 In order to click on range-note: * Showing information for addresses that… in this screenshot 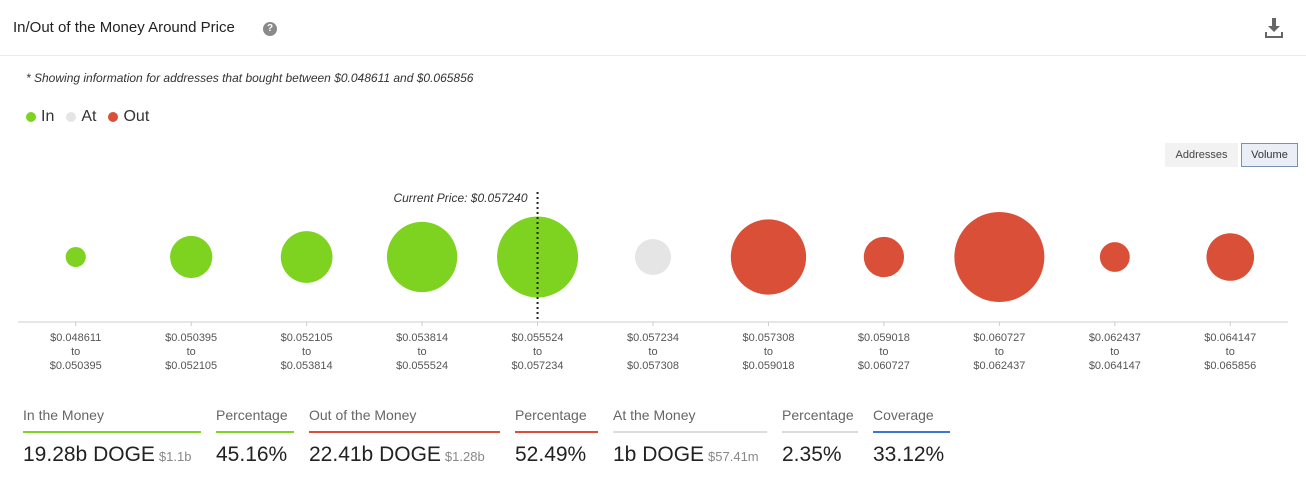, I will do `click(250, 78)`.